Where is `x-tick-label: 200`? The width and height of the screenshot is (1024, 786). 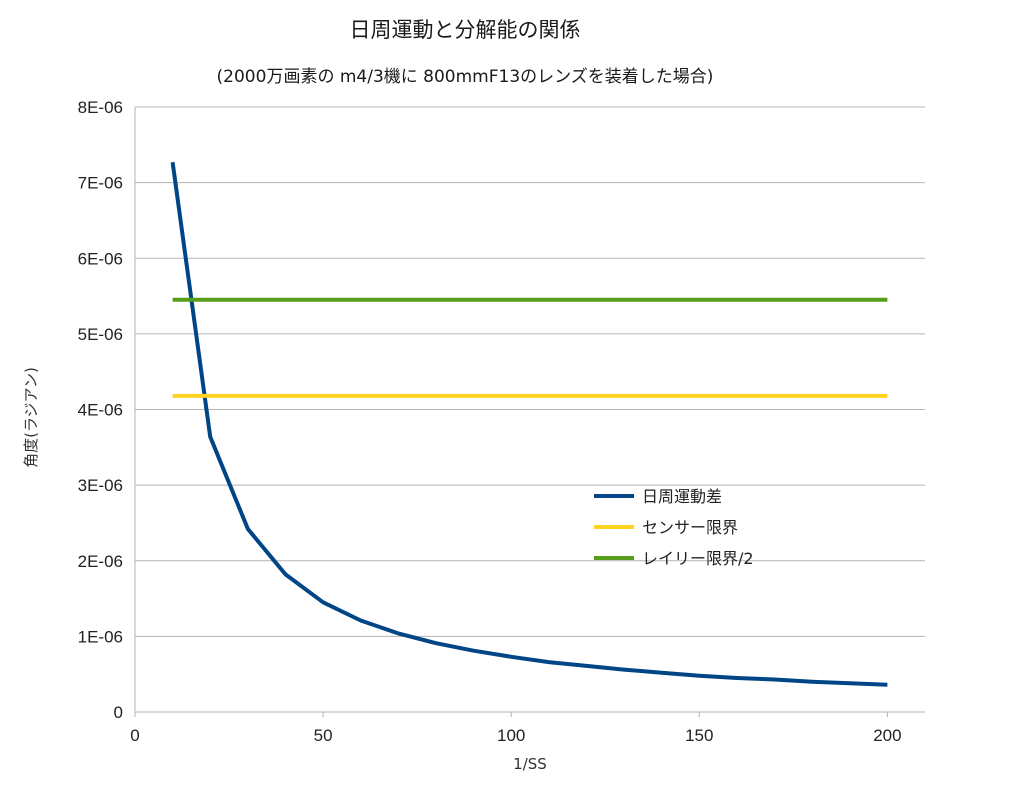 x-tick-label: 200 is located at coordinates (887, 735).